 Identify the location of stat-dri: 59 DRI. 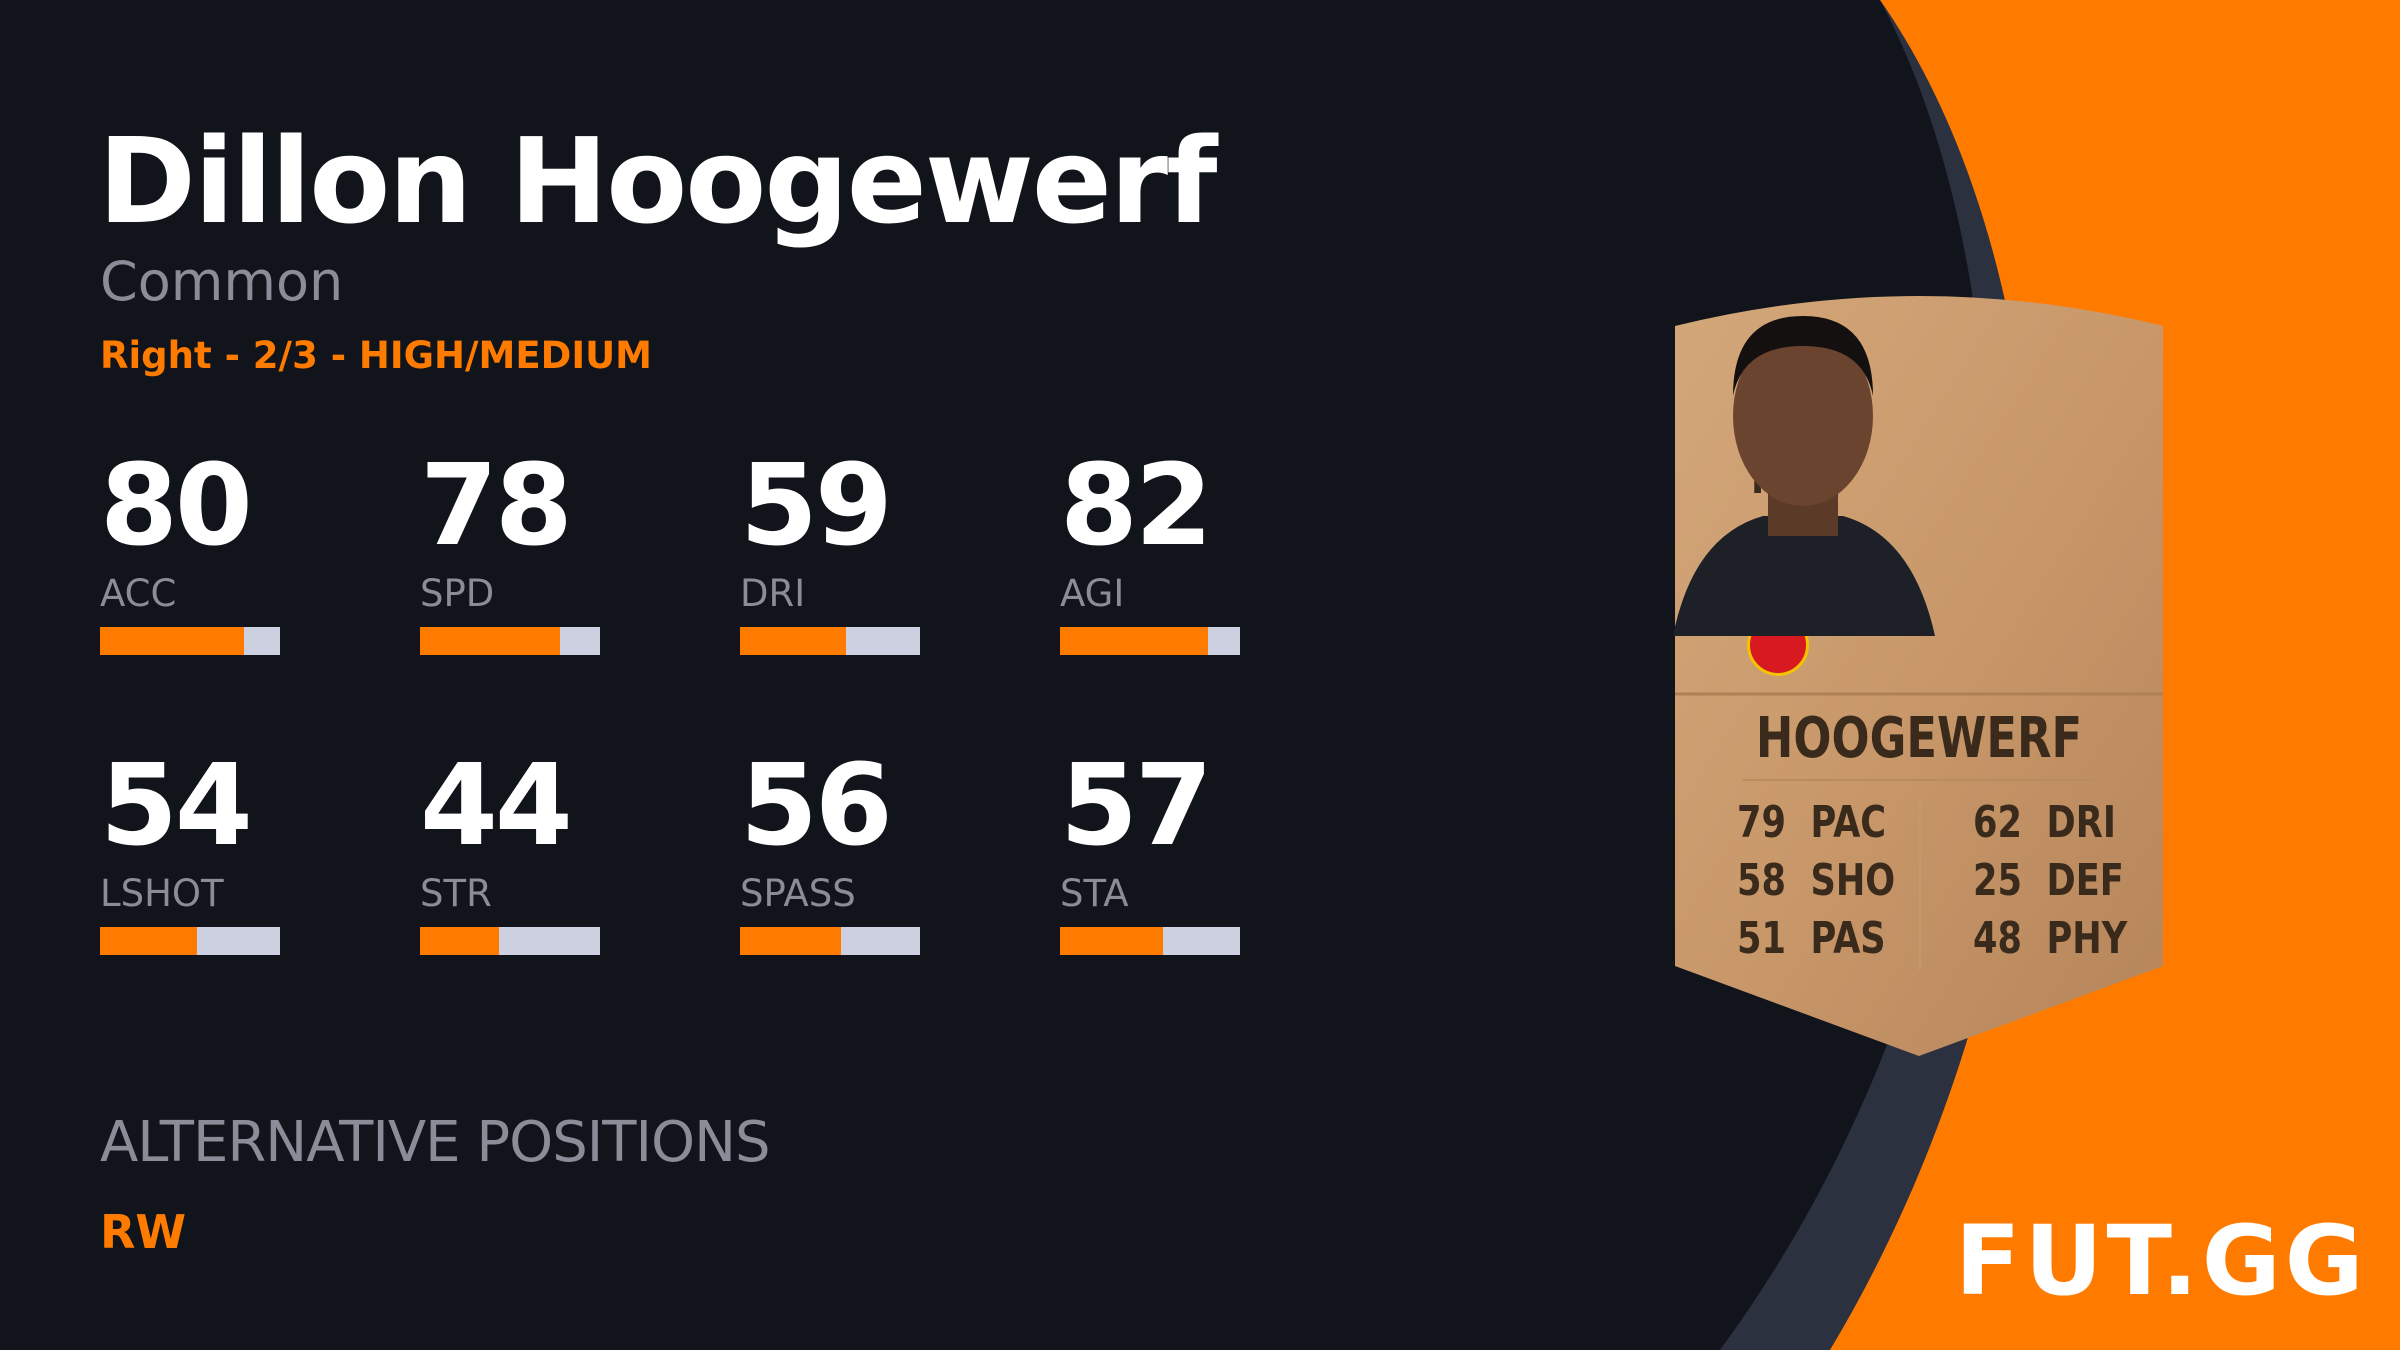
(830, 552).